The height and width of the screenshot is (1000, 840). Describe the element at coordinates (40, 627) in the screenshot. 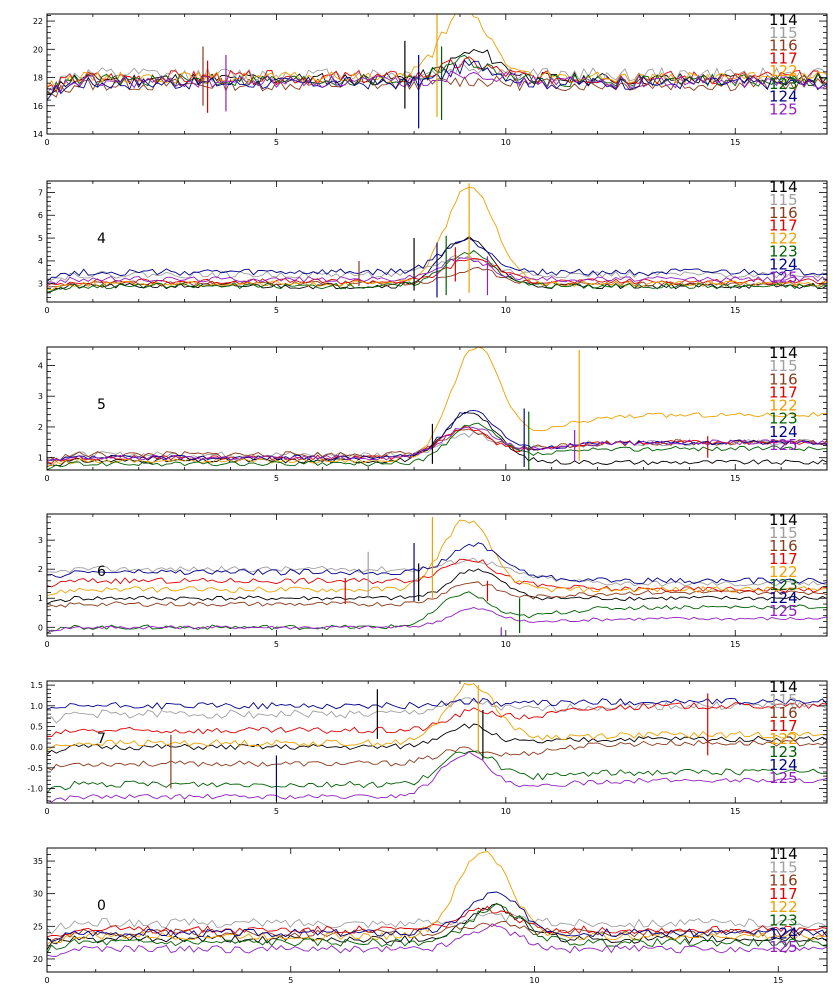

I see `y-tick-label: 0` at that location.